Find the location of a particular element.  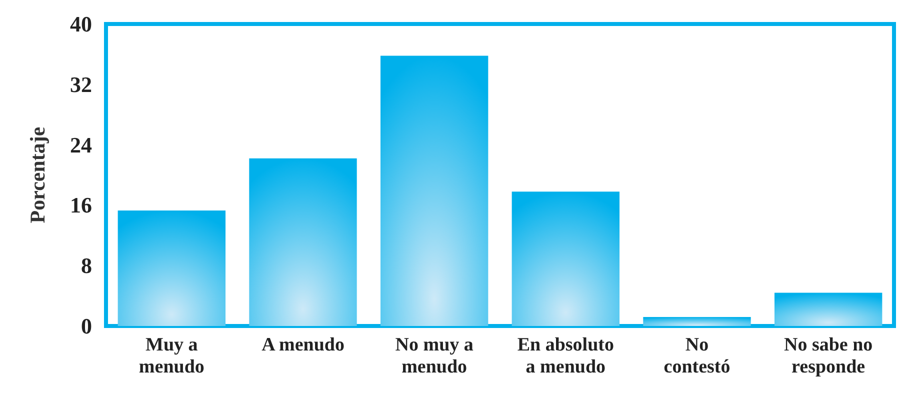

y-tick-label: 0 is located at coordinates (86, 326).